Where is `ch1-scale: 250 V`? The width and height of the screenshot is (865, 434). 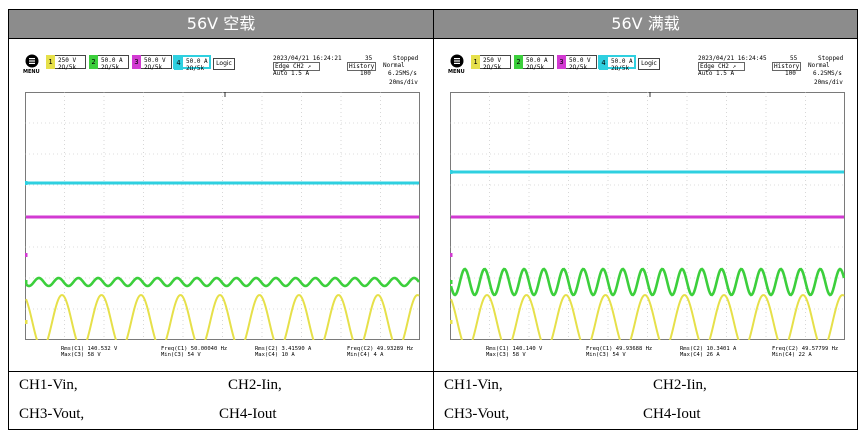 ch1-scale: 250 V is located at coordinates (67, 60).